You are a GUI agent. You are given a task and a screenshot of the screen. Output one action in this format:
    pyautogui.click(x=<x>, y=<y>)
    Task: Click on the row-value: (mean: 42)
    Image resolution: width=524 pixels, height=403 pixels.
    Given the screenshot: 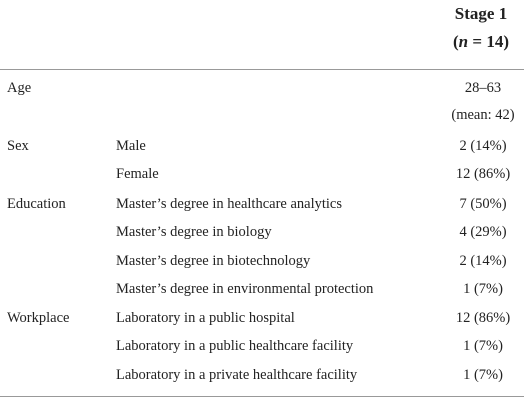 What is the action you would take?
    pyautogui.click(x=483, y=115)
    